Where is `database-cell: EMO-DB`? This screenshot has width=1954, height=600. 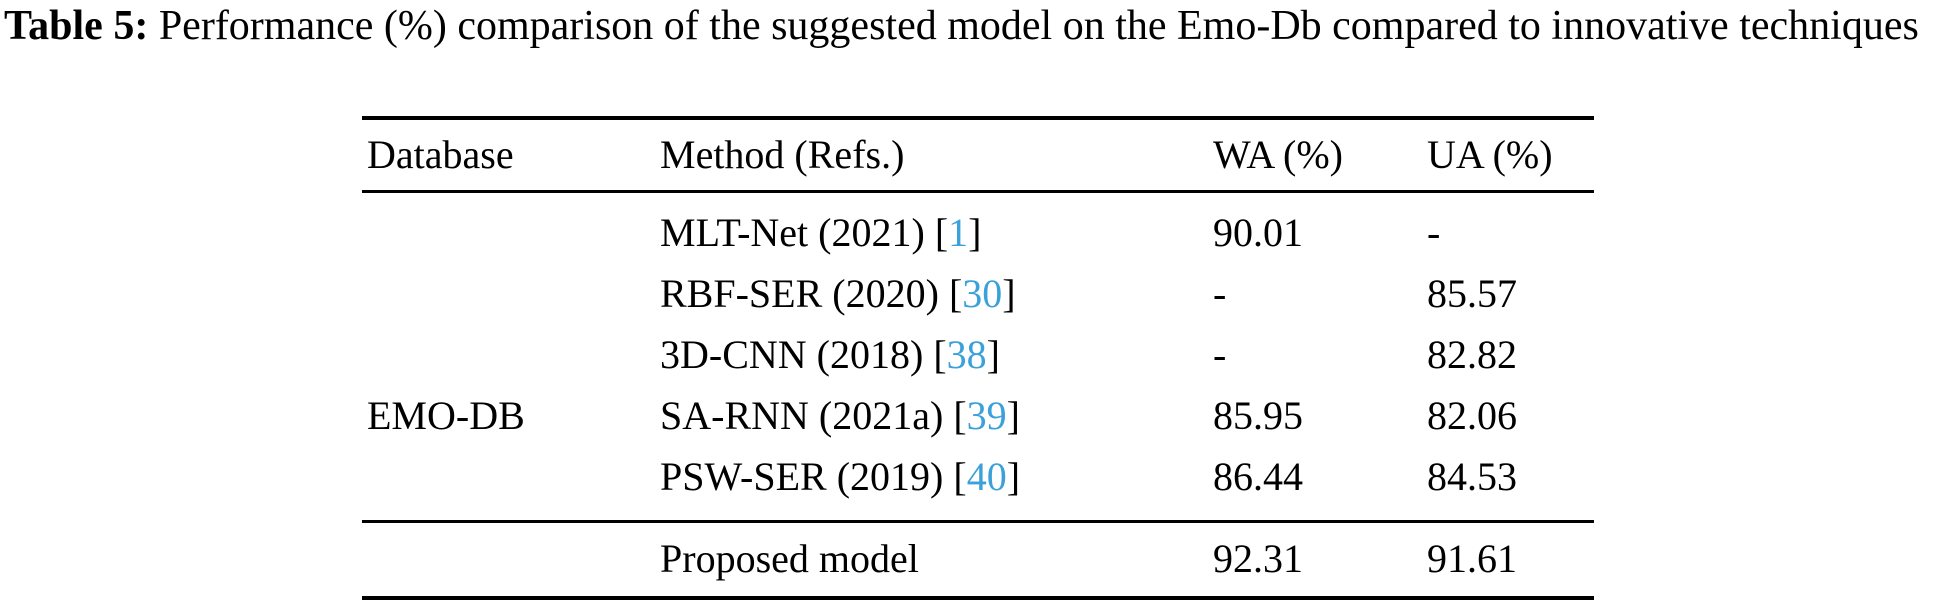 database-cell: EMO-DB is located at coordinates (446, 415).